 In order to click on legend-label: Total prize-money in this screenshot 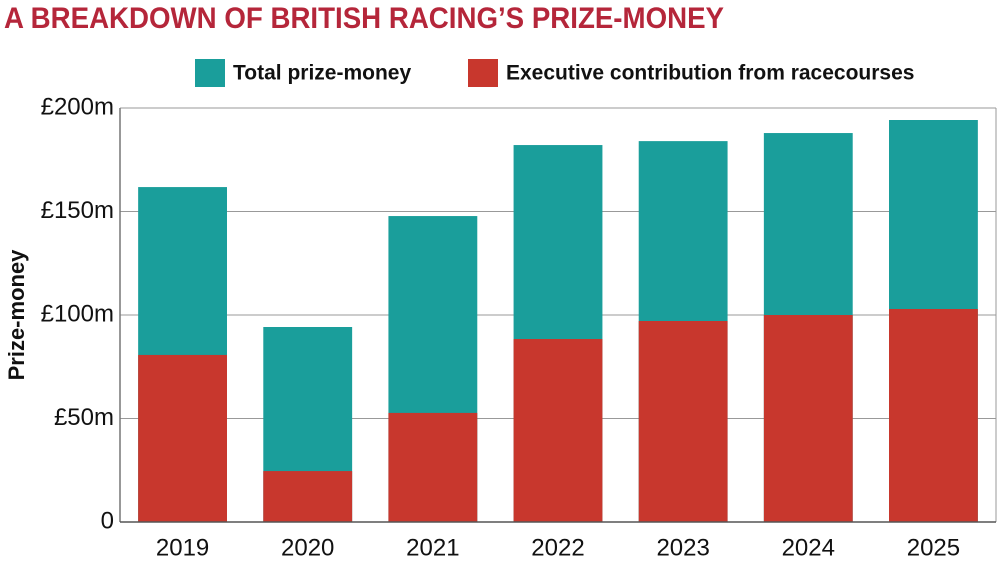, I will do `click(322, 73)`.